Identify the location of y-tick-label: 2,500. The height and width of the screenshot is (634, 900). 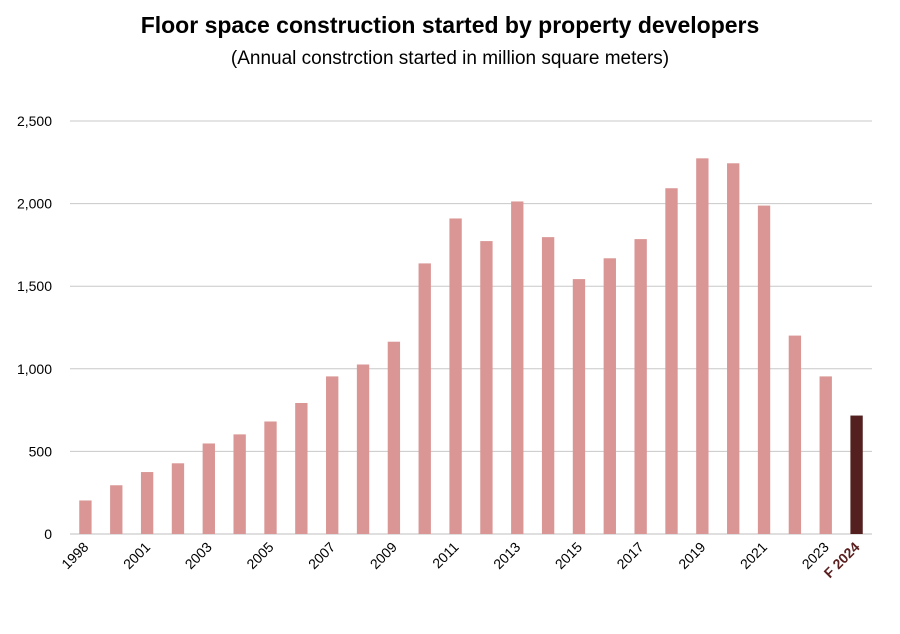
(34, 121).